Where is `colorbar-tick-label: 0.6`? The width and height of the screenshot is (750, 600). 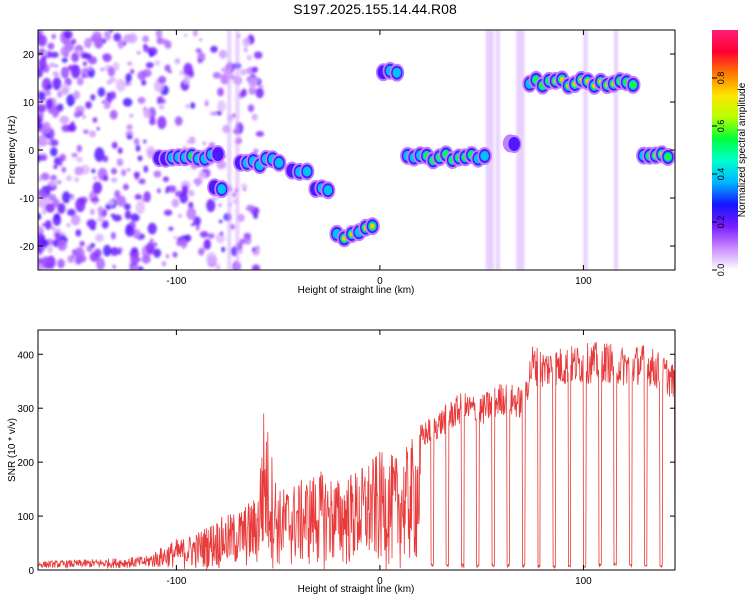
colorbar-tick-label: 0.6 is located at coordinates (721, 126).